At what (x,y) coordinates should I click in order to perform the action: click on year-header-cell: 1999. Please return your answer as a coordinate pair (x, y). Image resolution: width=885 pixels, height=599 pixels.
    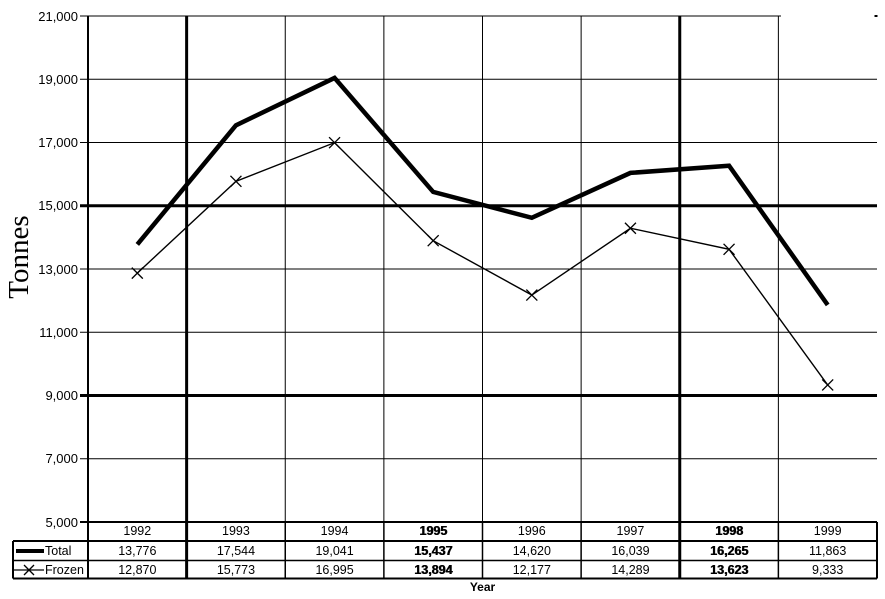
    Looking at the image, I should click on (827, 531).